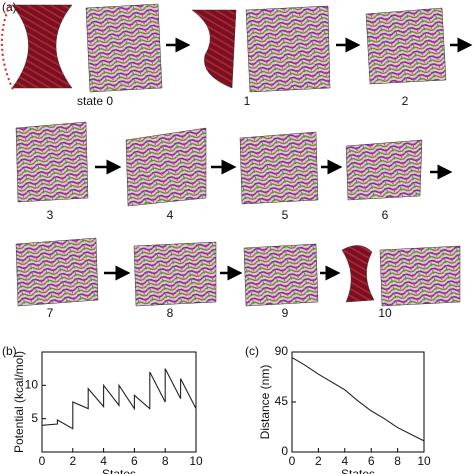 The image size is (474, 474). I want to click on y-tick-label: 45, so click(282, 401).